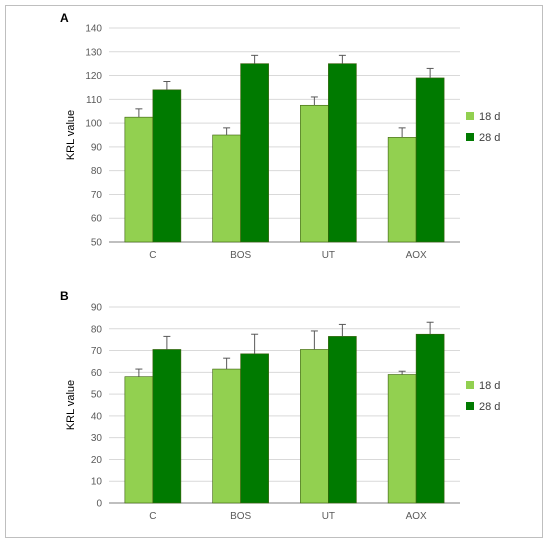  I want to click on y-tick-label: 40, so click(97, 416).